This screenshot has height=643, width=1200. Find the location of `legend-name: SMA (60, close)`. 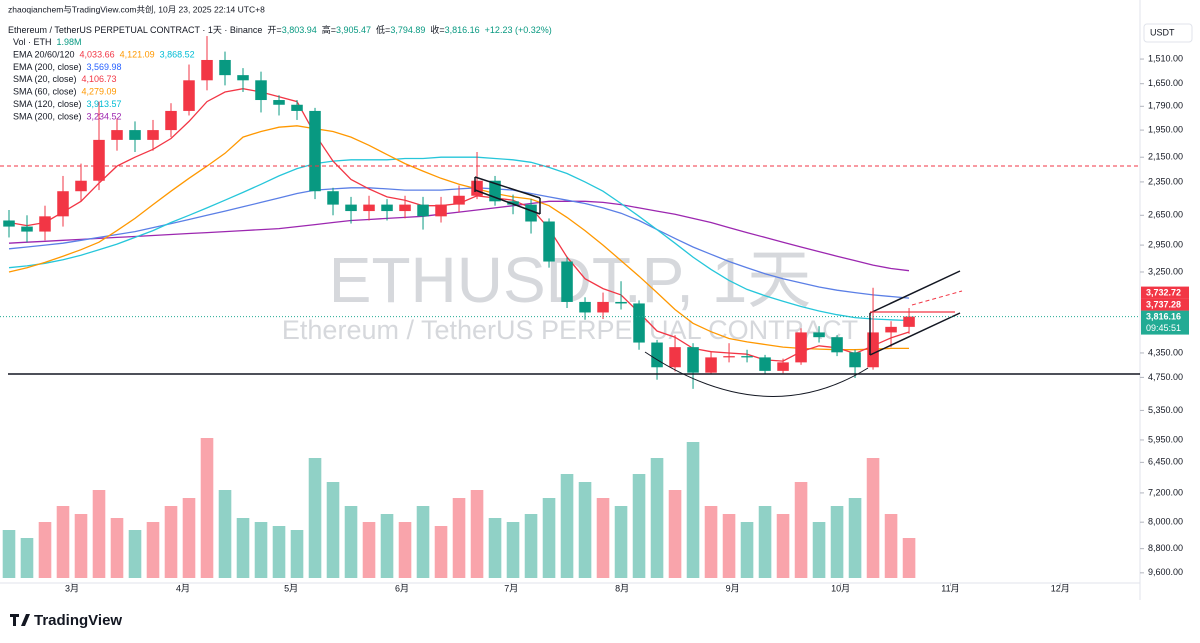

legend-name: SMA (60, close) is located at coordinates (45, 92).